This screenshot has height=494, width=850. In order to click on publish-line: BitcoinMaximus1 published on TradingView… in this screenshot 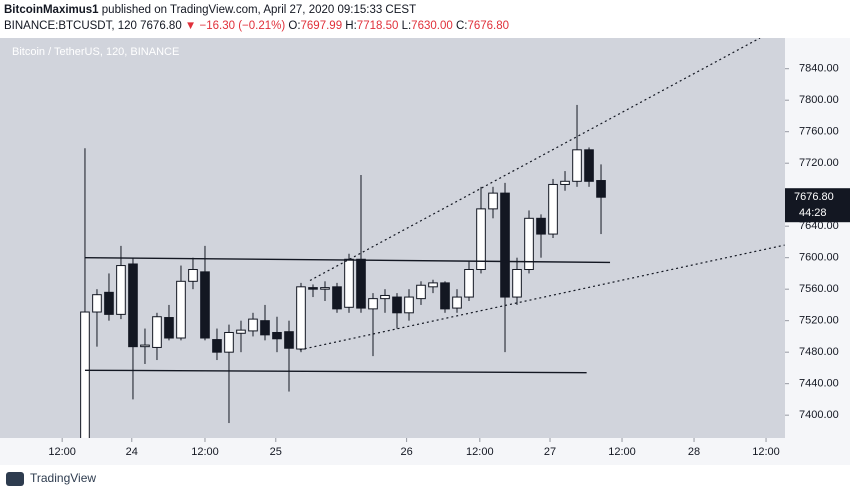, I will do `click(256, 10)`.